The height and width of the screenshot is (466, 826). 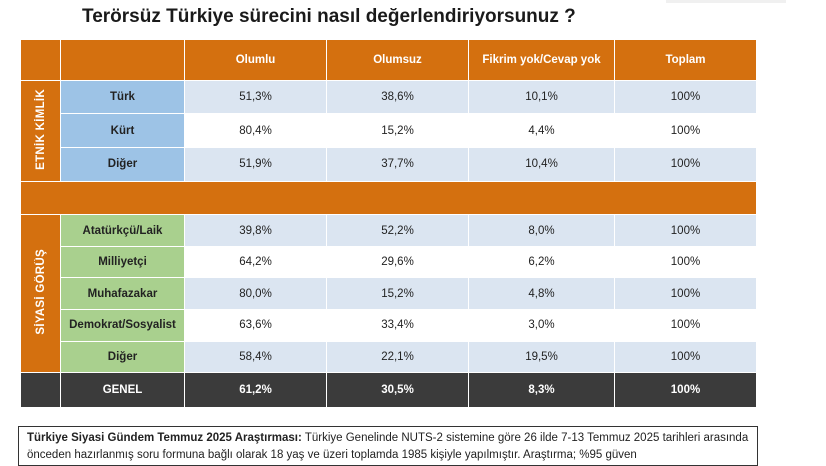 I want to click on value-cell: 58,4%, so click(x=255, y=357).